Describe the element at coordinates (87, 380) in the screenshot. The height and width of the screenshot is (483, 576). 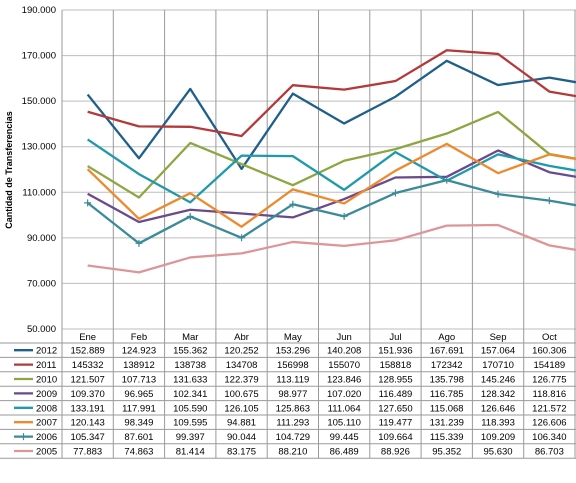
I see `table-cell: 121.507` at that location.